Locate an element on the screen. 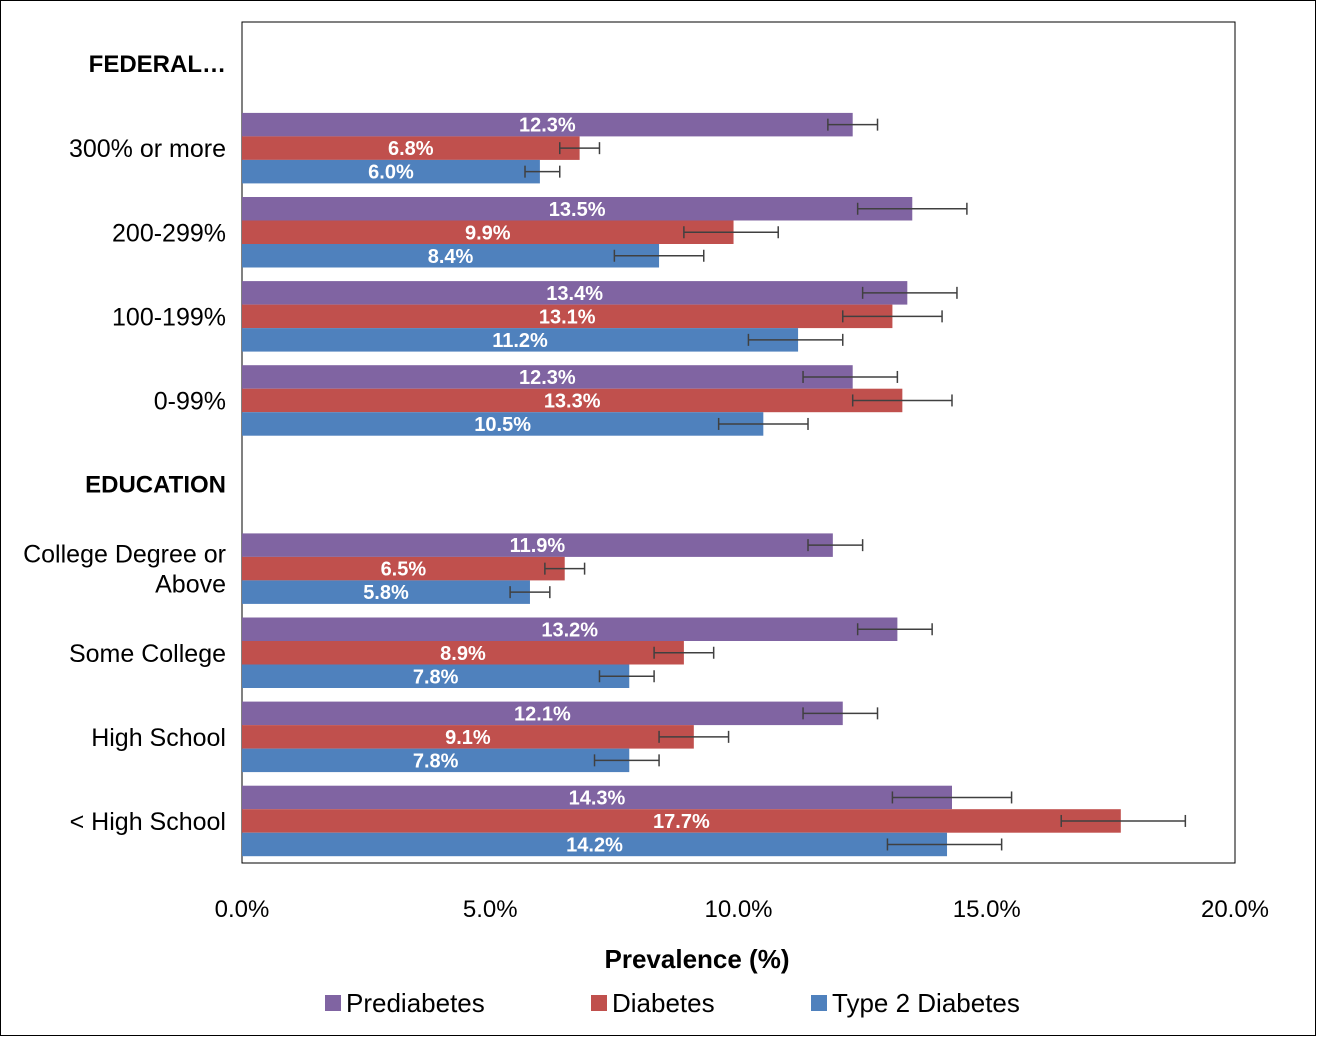  bar-value-label: 14.2% is located at coordinates (594, 845).